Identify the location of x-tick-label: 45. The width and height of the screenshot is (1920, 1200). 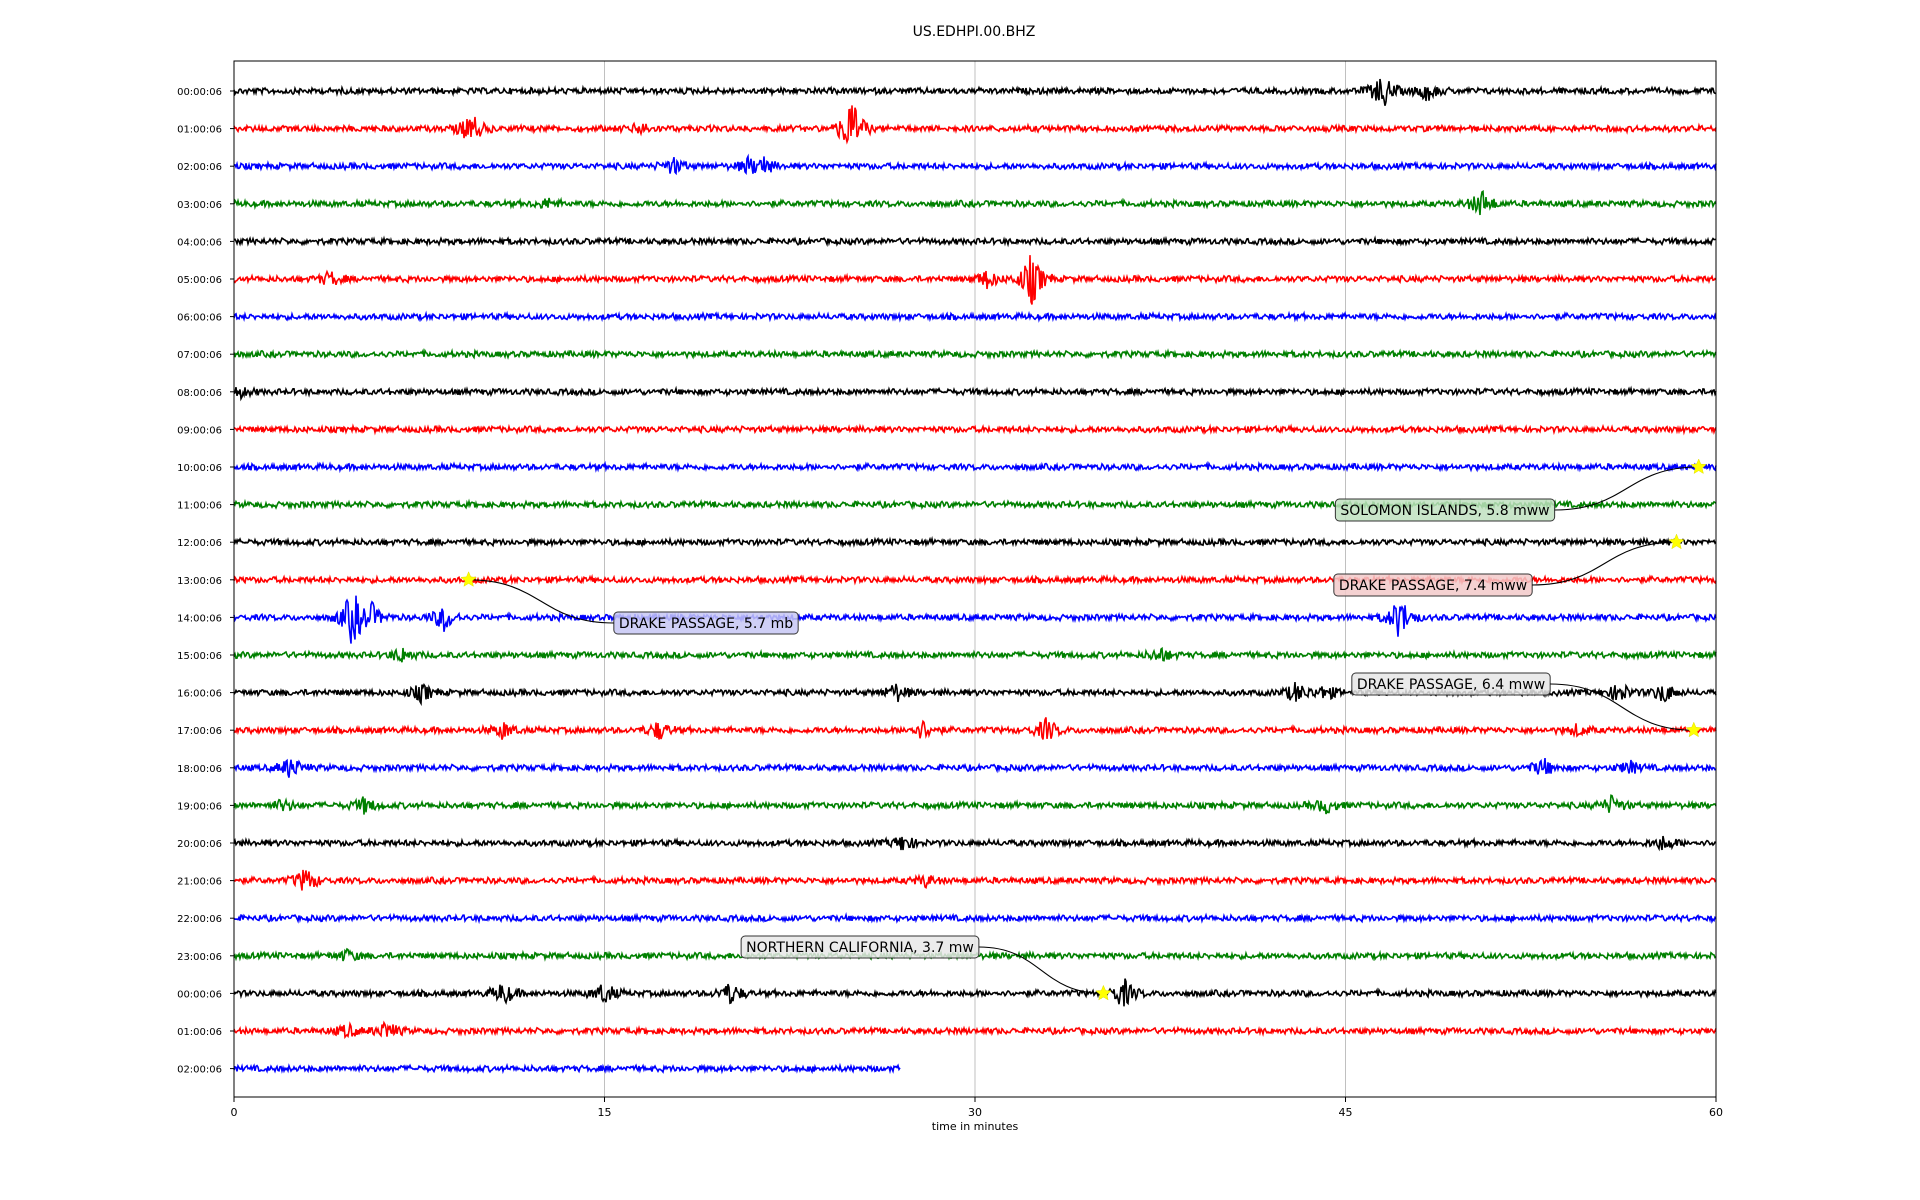
(1346, 1112).